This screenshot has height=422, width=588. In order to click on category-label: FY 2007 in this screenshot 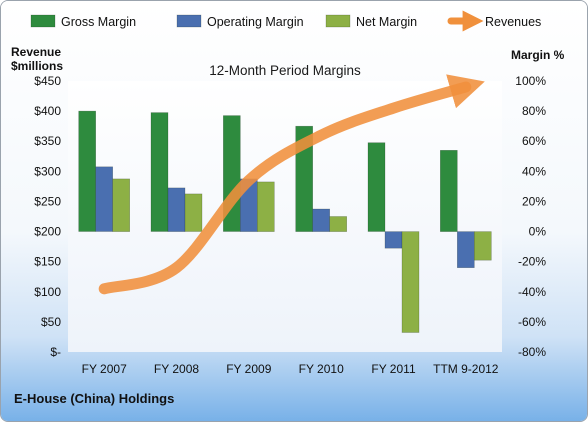, I will do `click(104, 369)`.